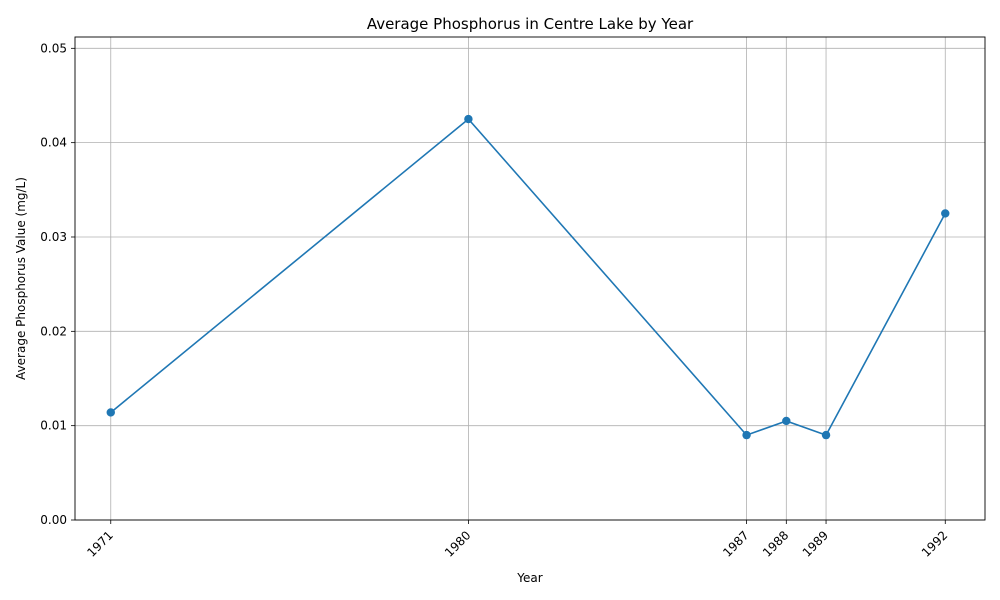 The height and width of the screenshot is (600, 1000). Describe the element at coordinates (53, 331) in the screenshot. I see `y-tick-label: 0.02` at that location.